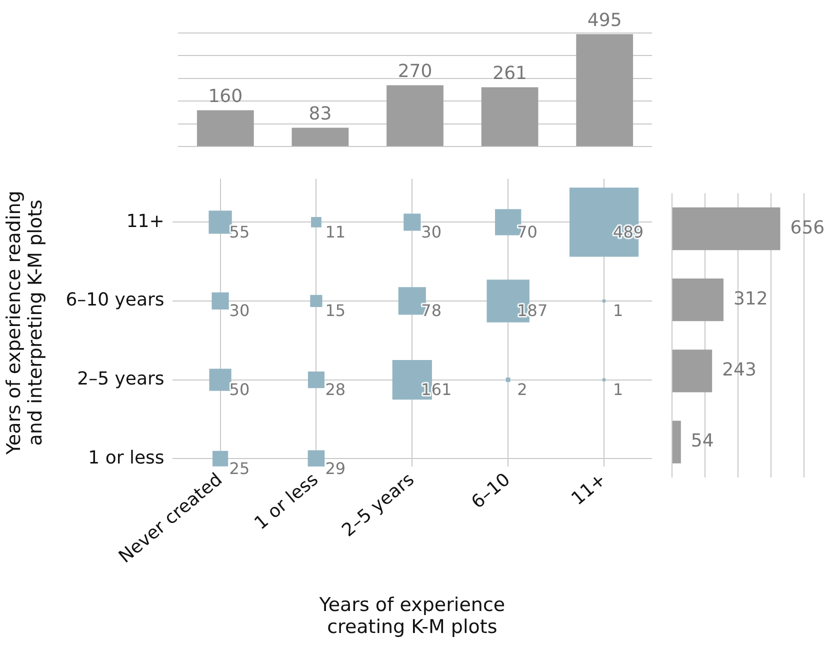 The width and height of the screenshot is (825, 649). Describe the element at coordinates (286, 501) in the screenshot. I see `x-tick-label: 1 or less` at that location.